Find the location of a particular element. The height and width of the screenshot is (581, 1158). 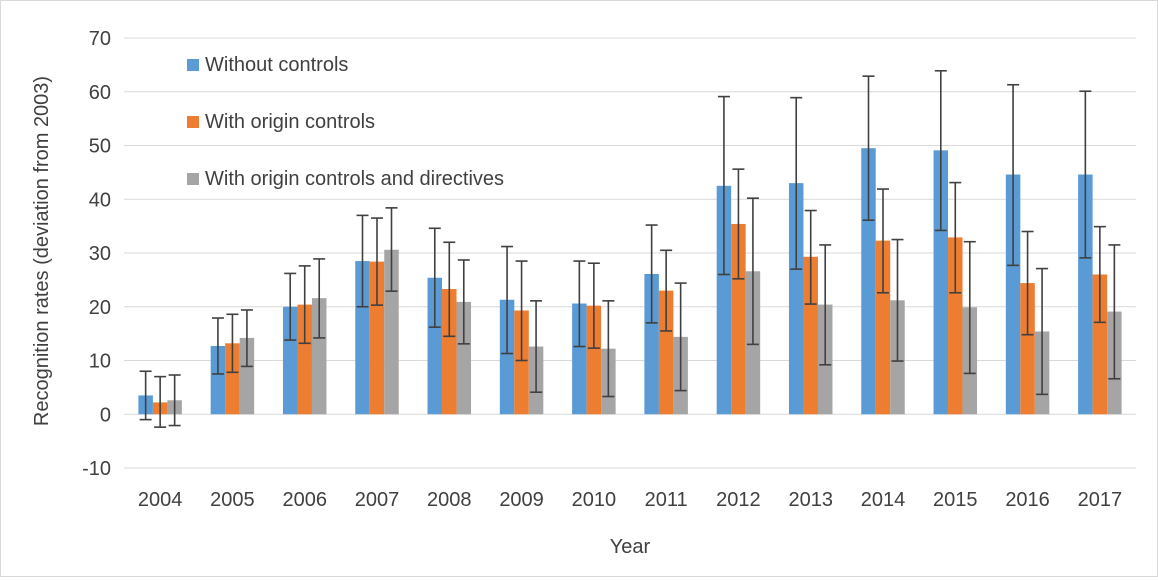

y-tick-label: 30 is located at coordinates (100, 254).